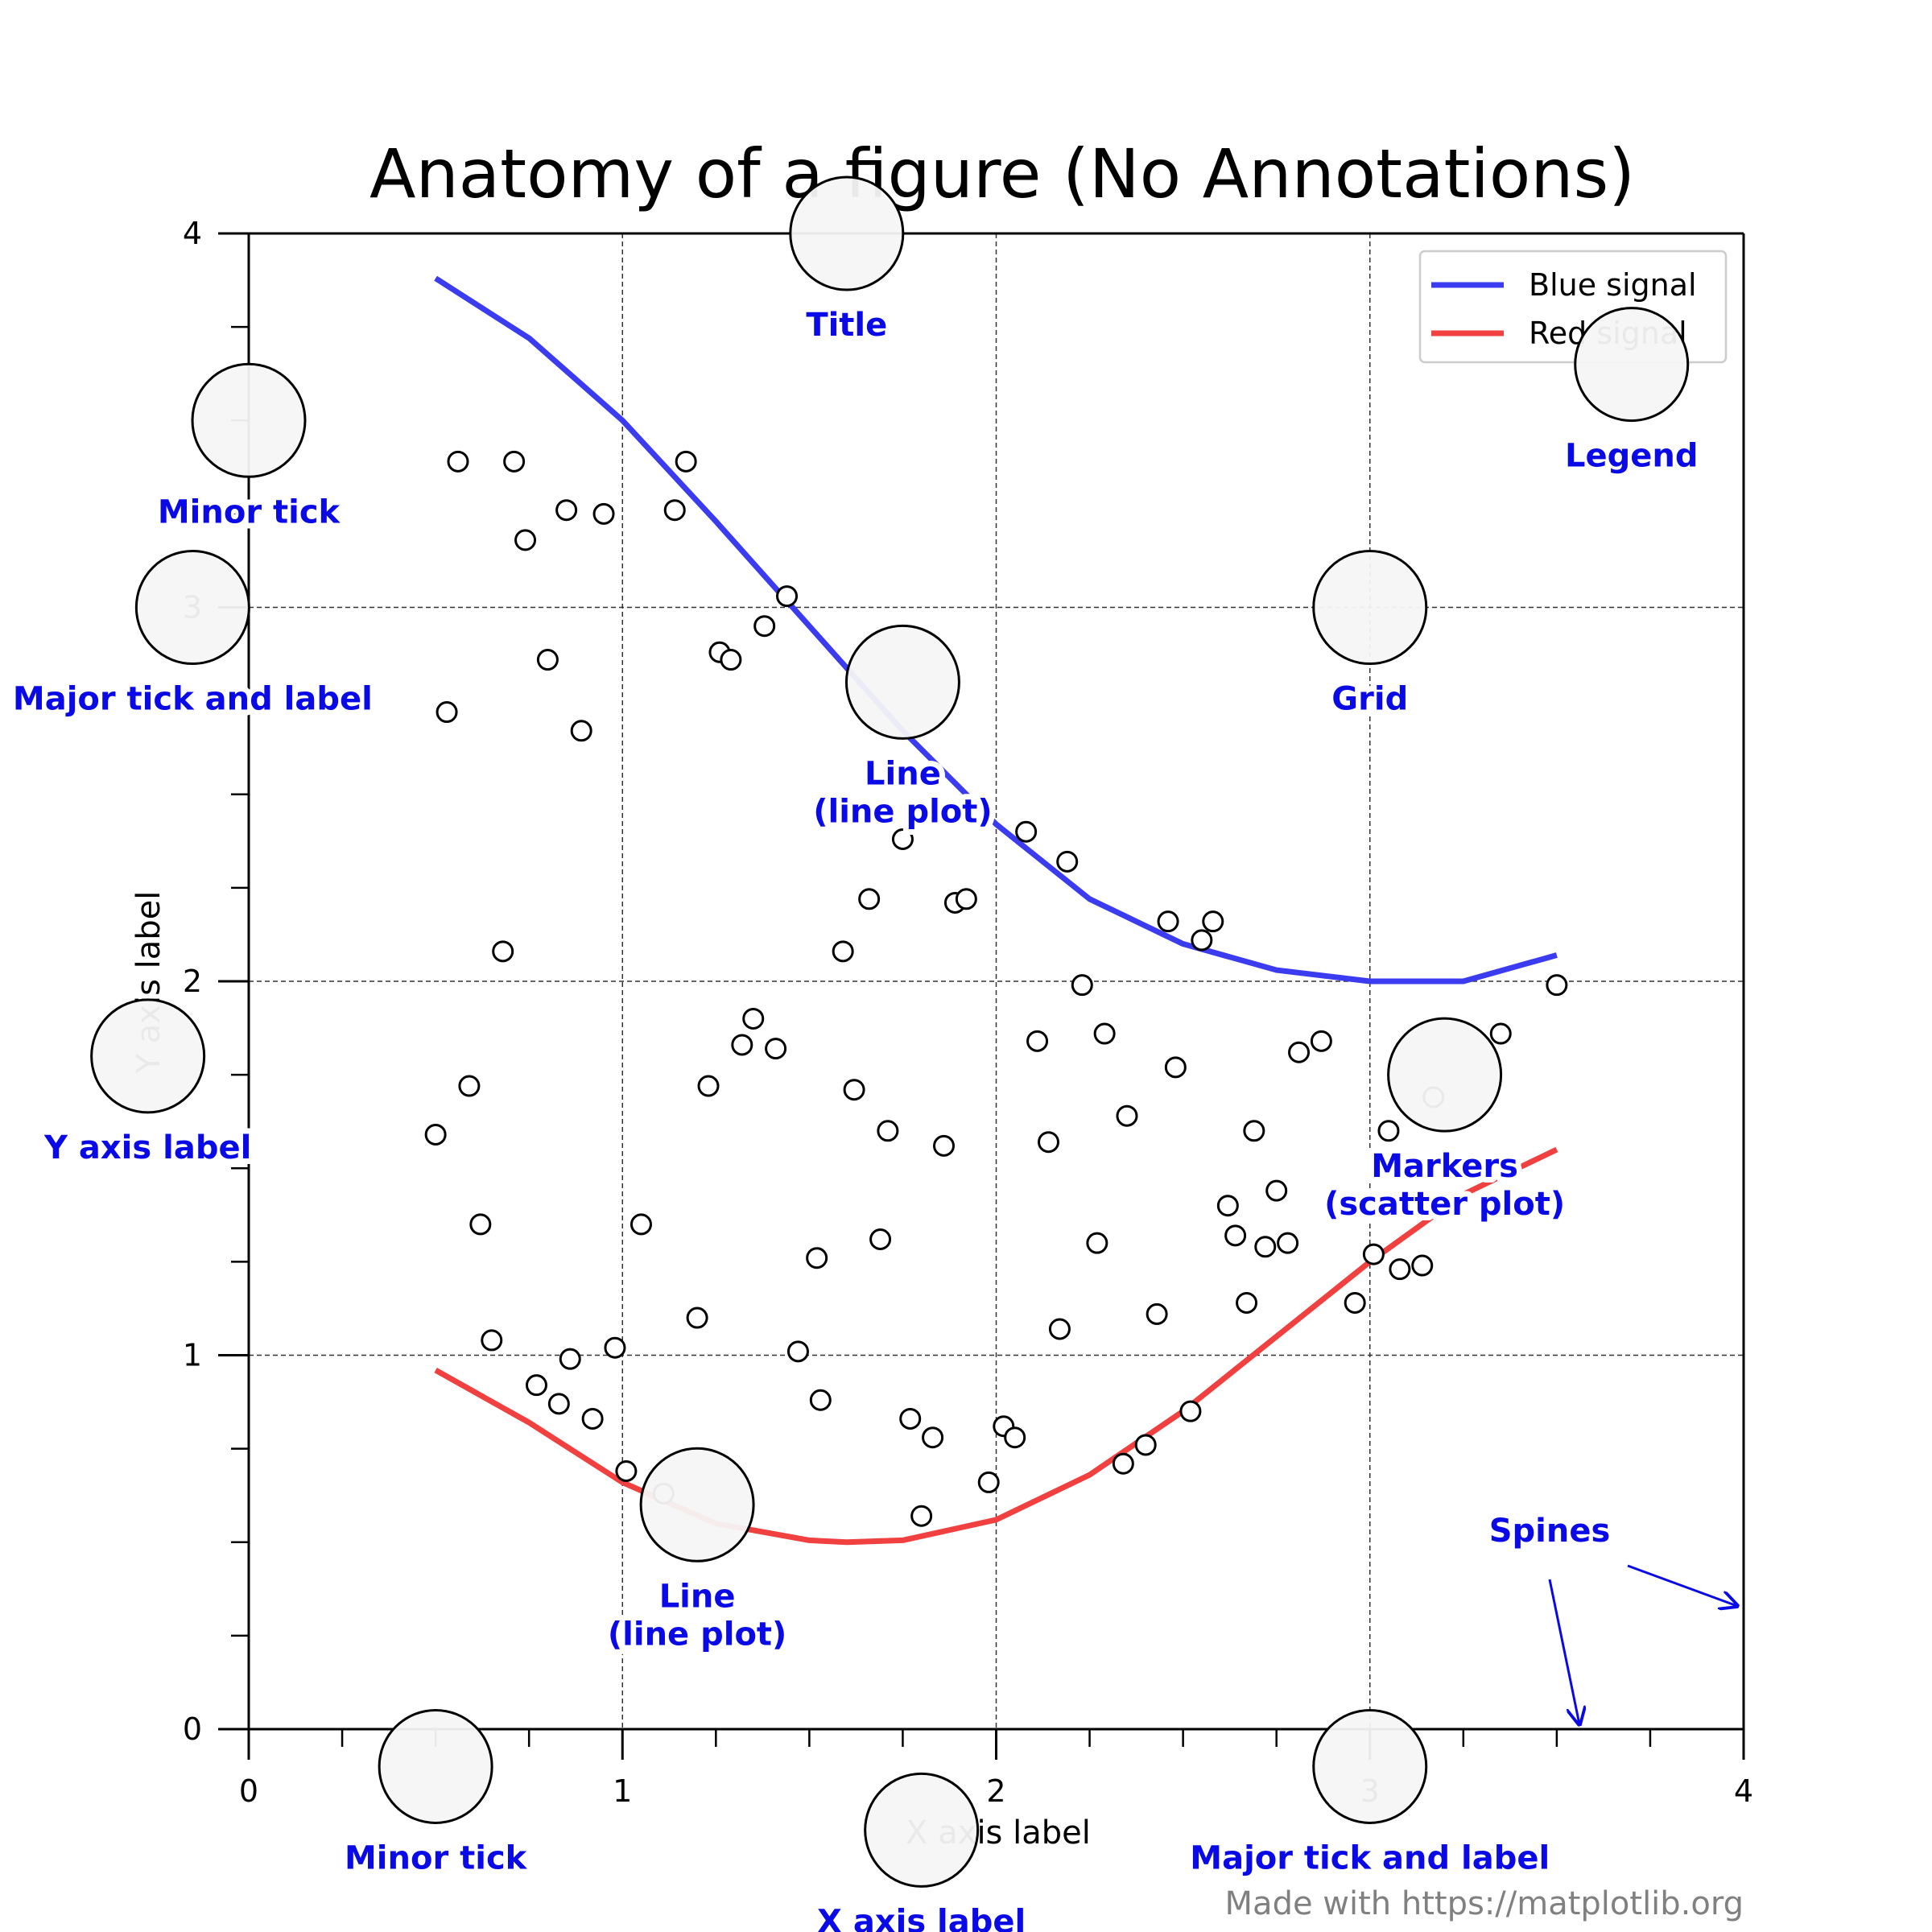  What do you see at coordinates (192, 981) in the screenshot?
I see `y-tick-label: 2` at bounding box center [192, 981].